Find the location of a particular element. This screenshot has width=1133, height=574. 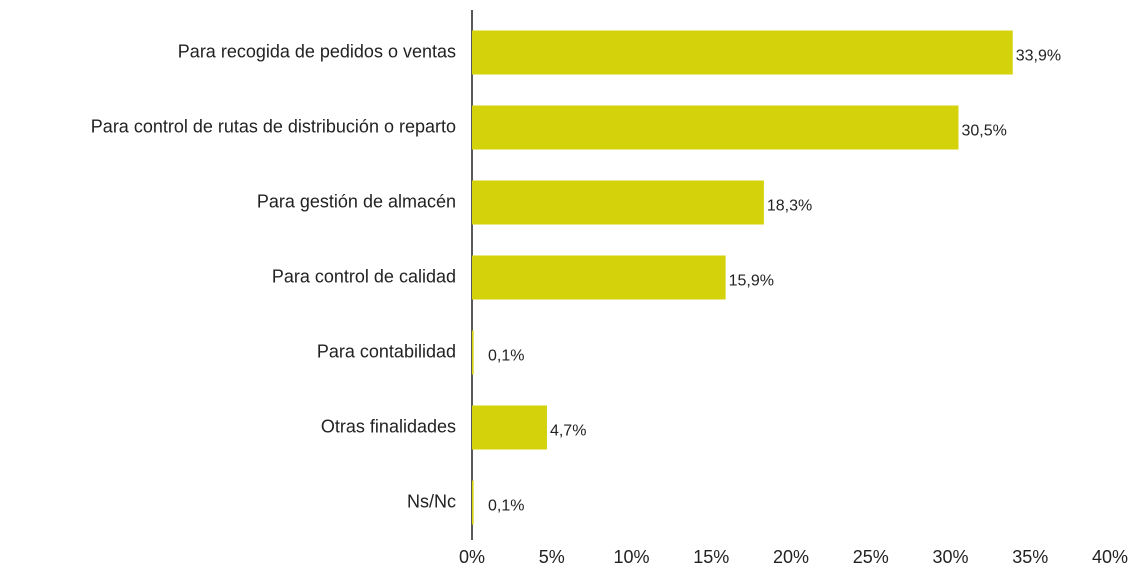

category-label: Para gestión de almacén is located at coordinates (356, 201).